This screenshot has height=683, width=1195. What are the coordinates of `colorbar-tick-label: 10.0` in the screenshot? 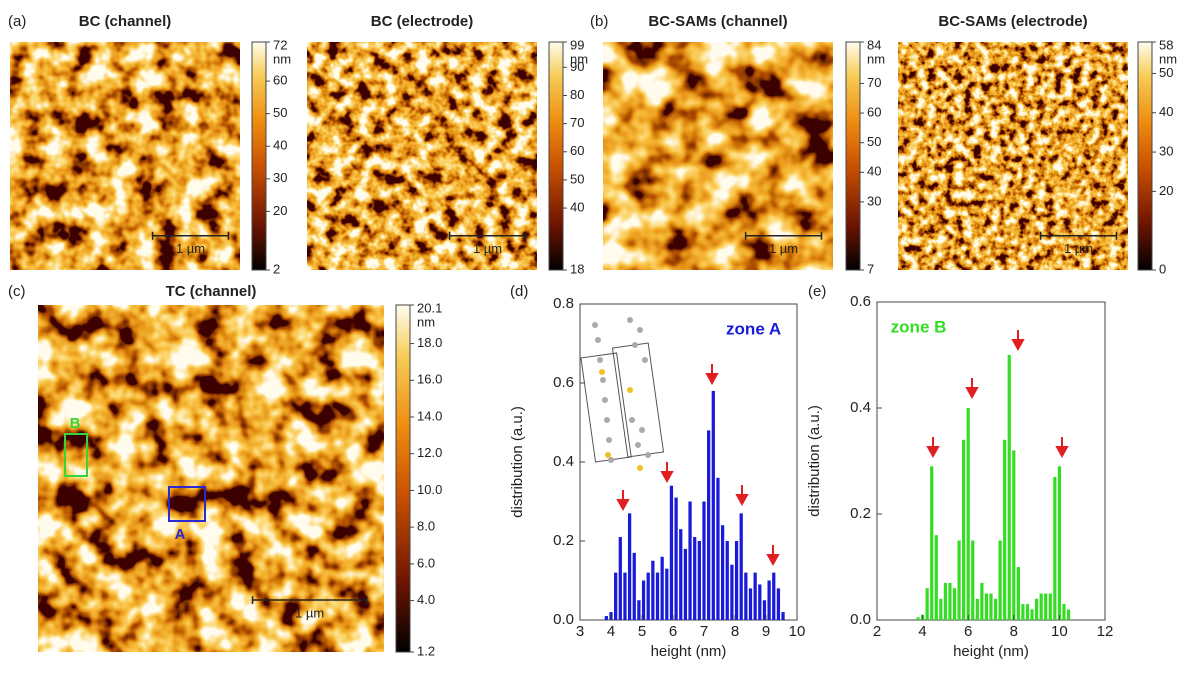 It's located at (429, 489).